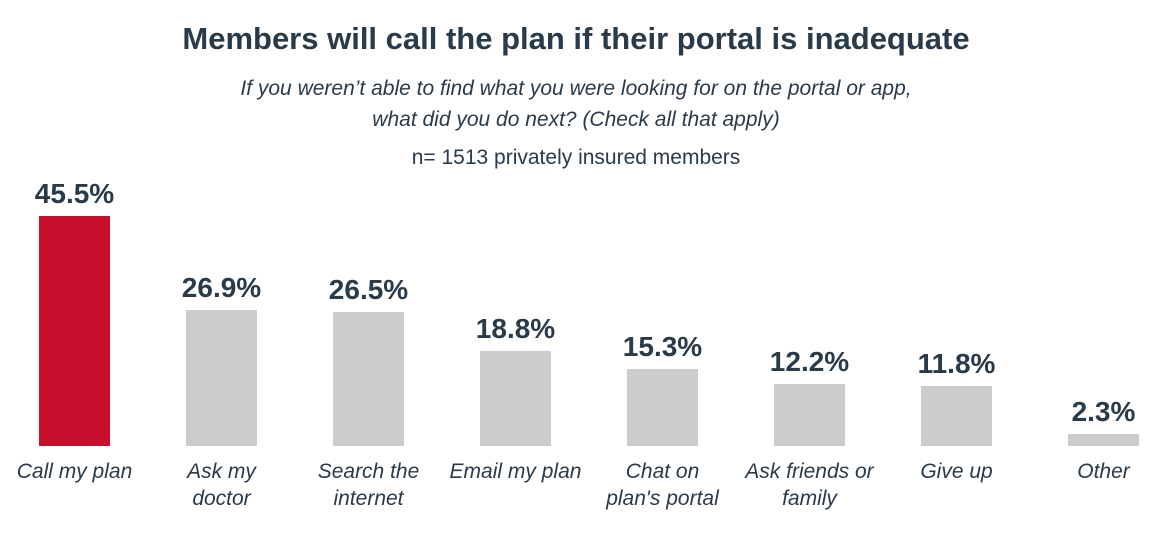 The height and width of the screenshot is (546, 1152). Describe the element at coordinates (1103, 411) in the screenshot. I see `bar-value-label: 2.3%` at that location.